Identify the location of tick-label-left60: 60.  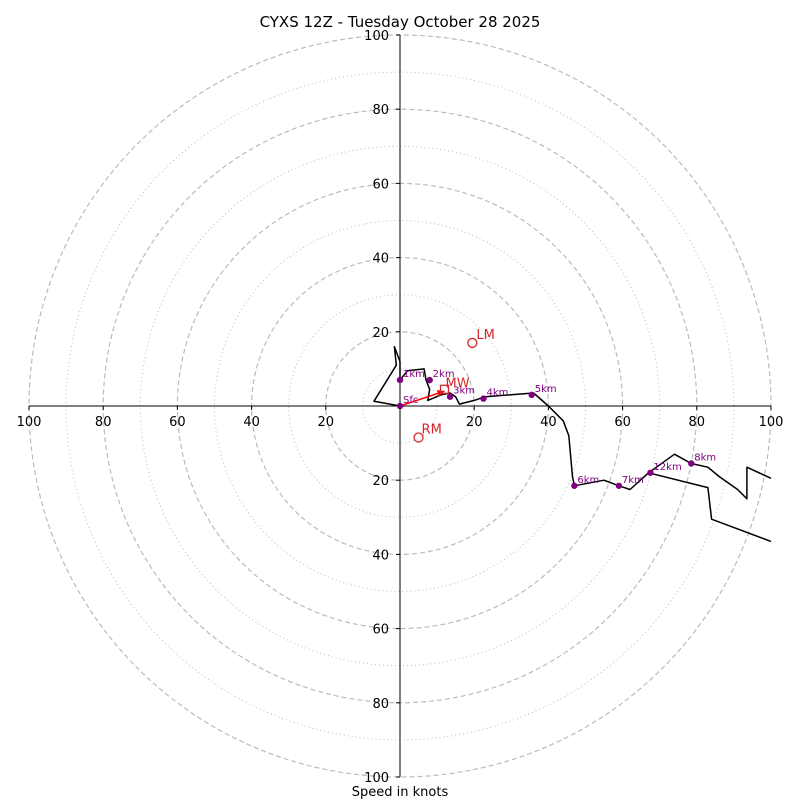
(177, 422).